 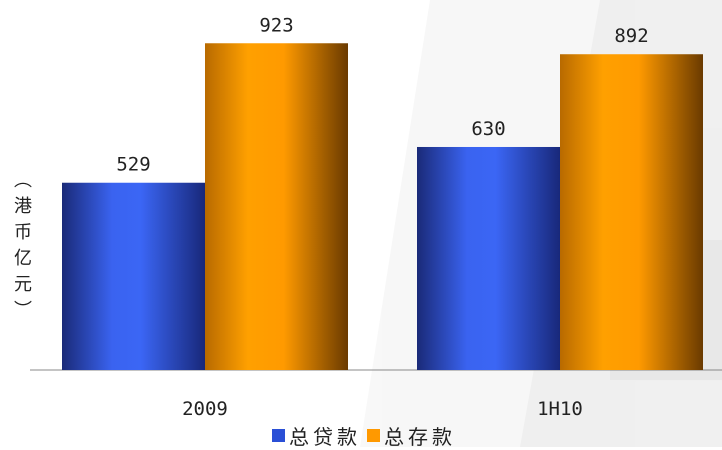 I want to click on bar-loans-1H10, so click(x=488, y=258).